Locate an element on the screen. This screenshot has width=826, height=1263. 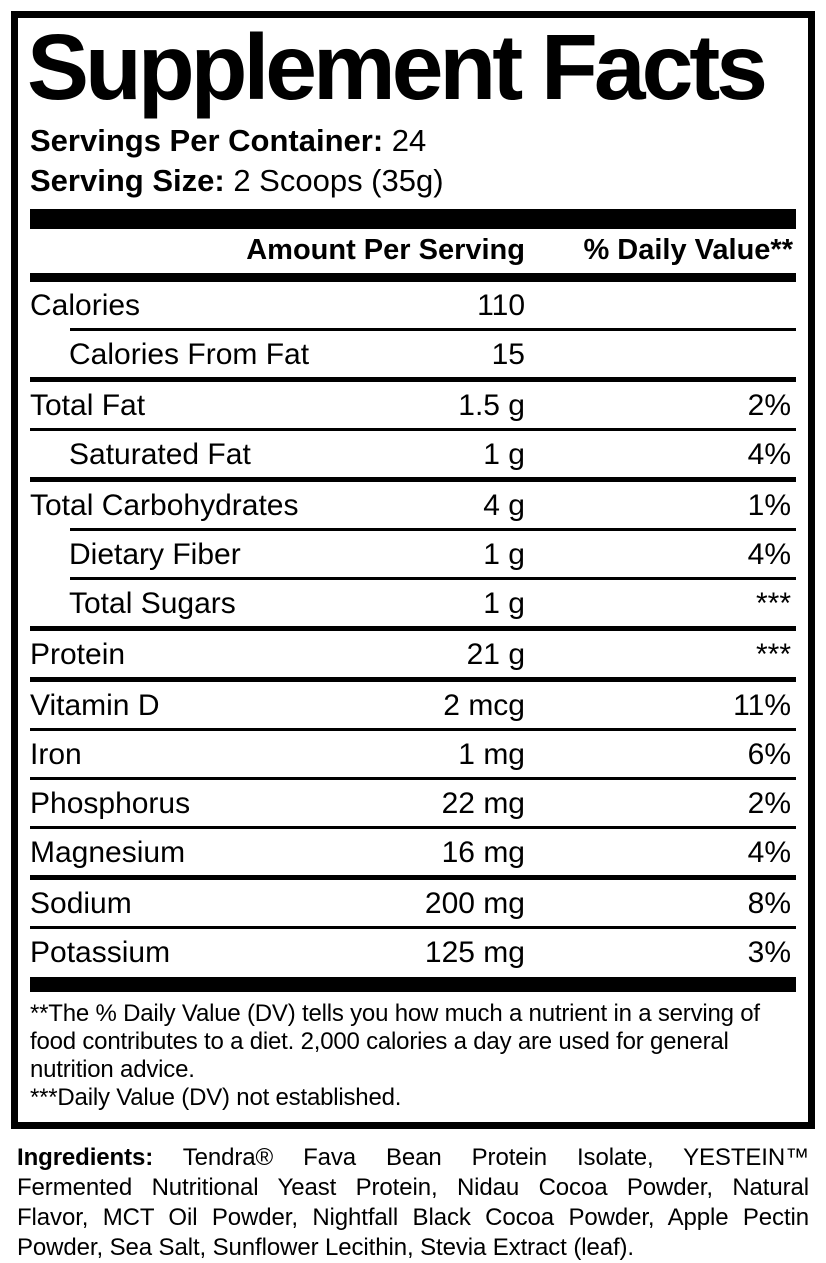
nutrient-name: Total Sugars is located at coordinates (152, 603).